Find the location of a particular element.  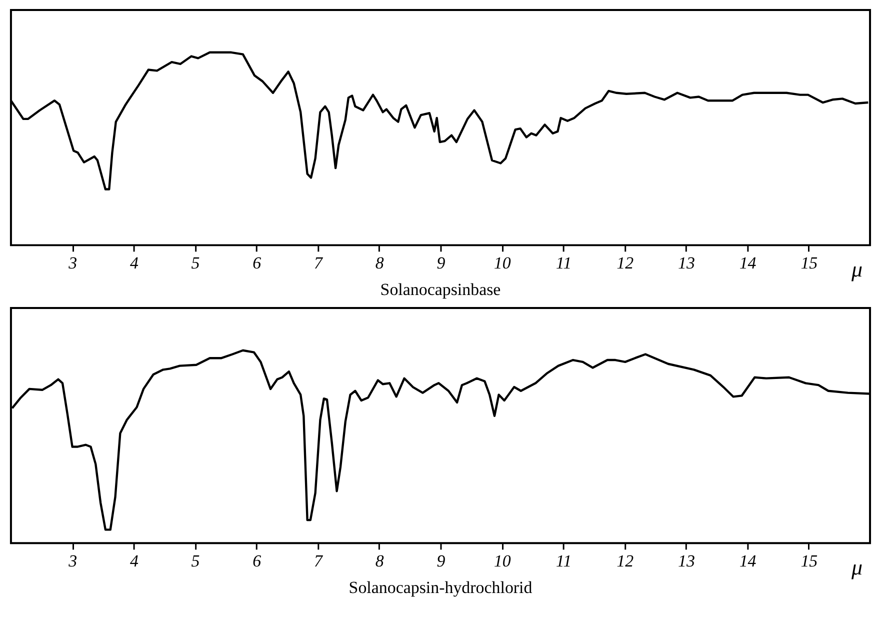

text: Solanocapsin-hydrochlorid is located at coordinates (440, 587).